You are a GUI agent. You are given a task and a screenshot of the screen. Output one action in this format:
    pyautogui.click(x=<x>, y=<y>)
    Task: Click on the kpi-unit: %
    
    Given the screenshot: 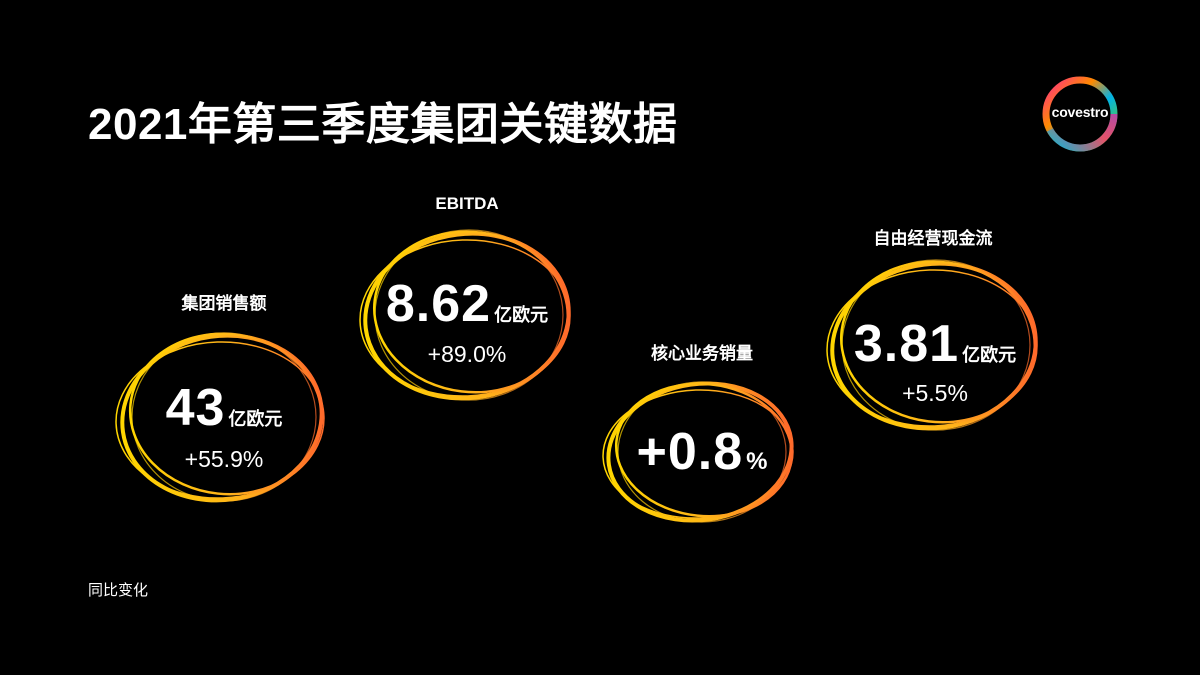 What is the action you would take?
    pyautogui.click(x=757, y=461)
    